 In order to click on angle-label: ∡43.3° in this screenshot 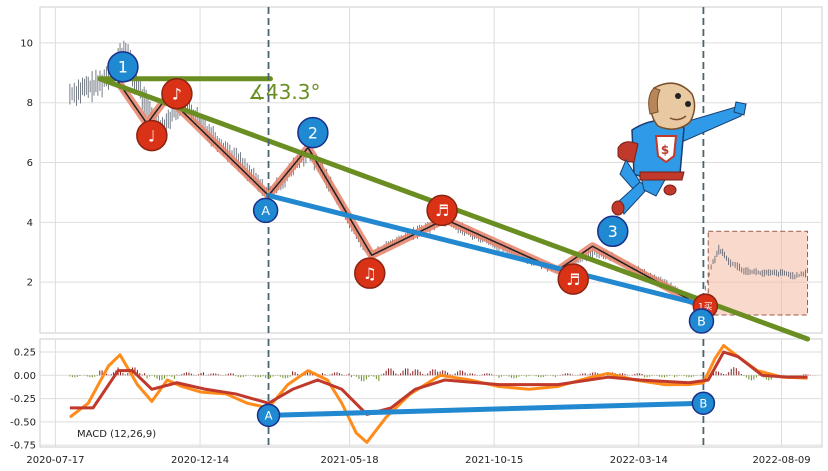, I will do `click(284, 92)`.